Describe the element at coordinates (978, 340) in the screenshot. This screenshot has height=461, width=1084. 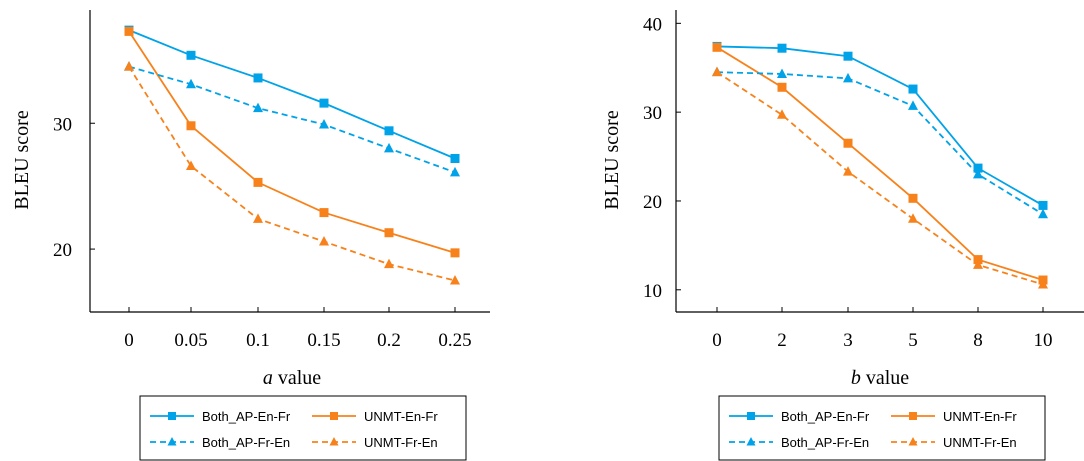
I see `x-tick-label: 8` at that location.